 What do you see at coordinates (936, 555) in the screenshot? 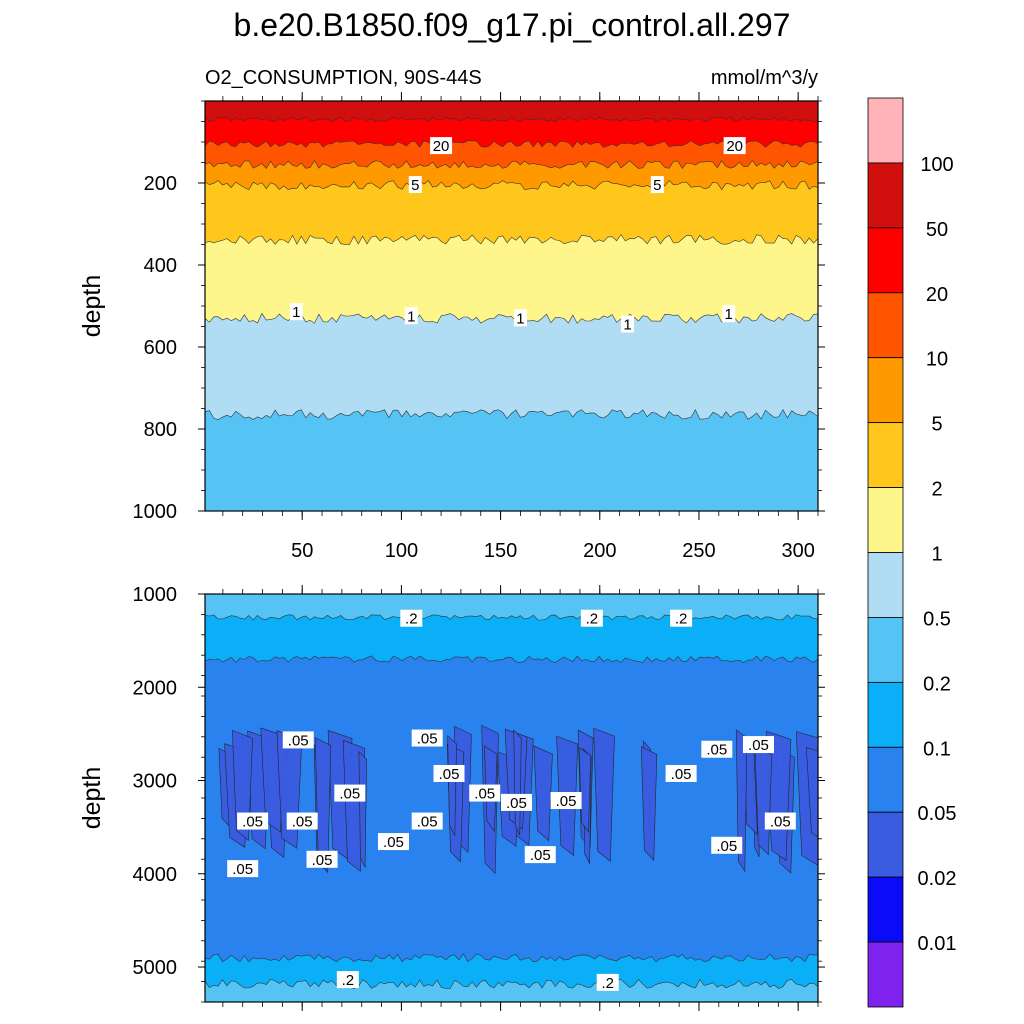
I see `colorbar-label: 1` at bounding box center [936, 555].